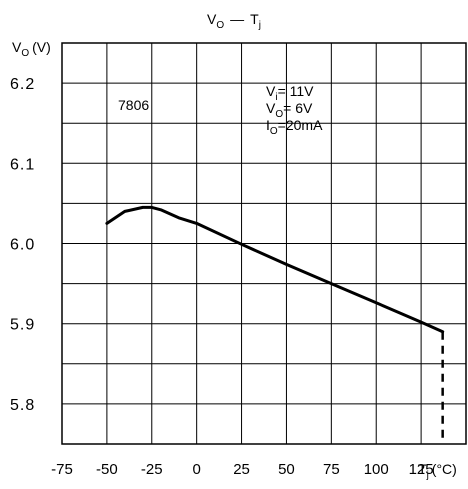 This screenshot has width=468, height=489. Describe the element at coordinates (259, 25) in the screenshot. I see `title-sub-b: j` at that location.